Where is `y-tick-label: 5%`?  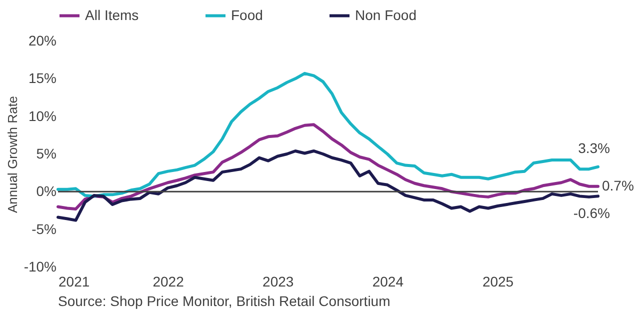 y-tick-label: 5% is located at coordinates (46, 154).